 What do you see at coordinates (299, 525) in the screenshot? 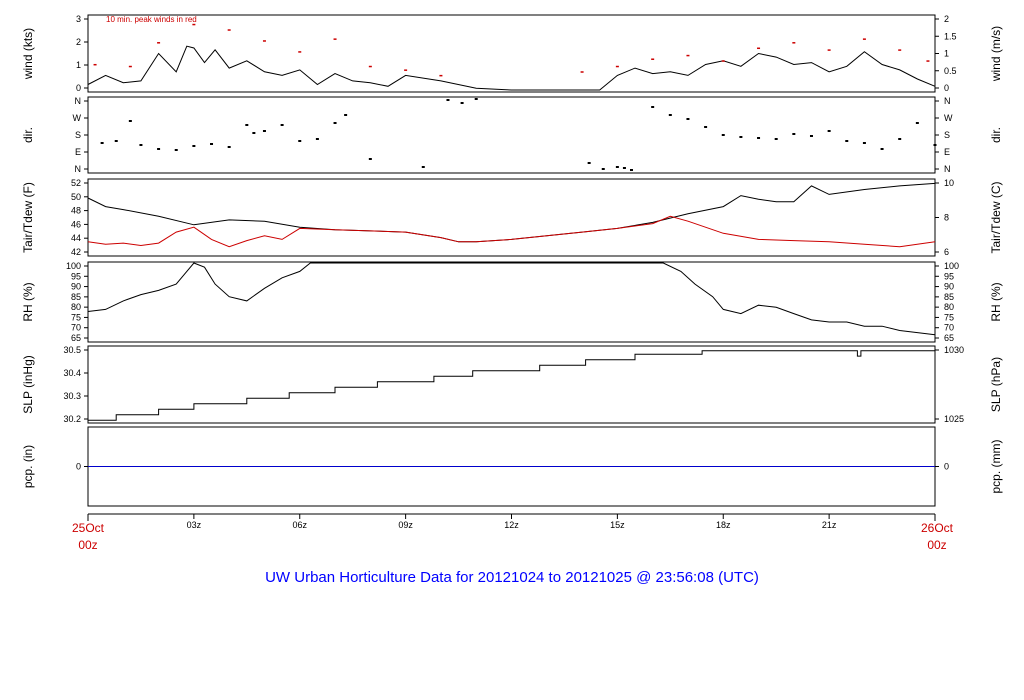
I see `x-tick-label: 06z` at bounding box center [299, 525].